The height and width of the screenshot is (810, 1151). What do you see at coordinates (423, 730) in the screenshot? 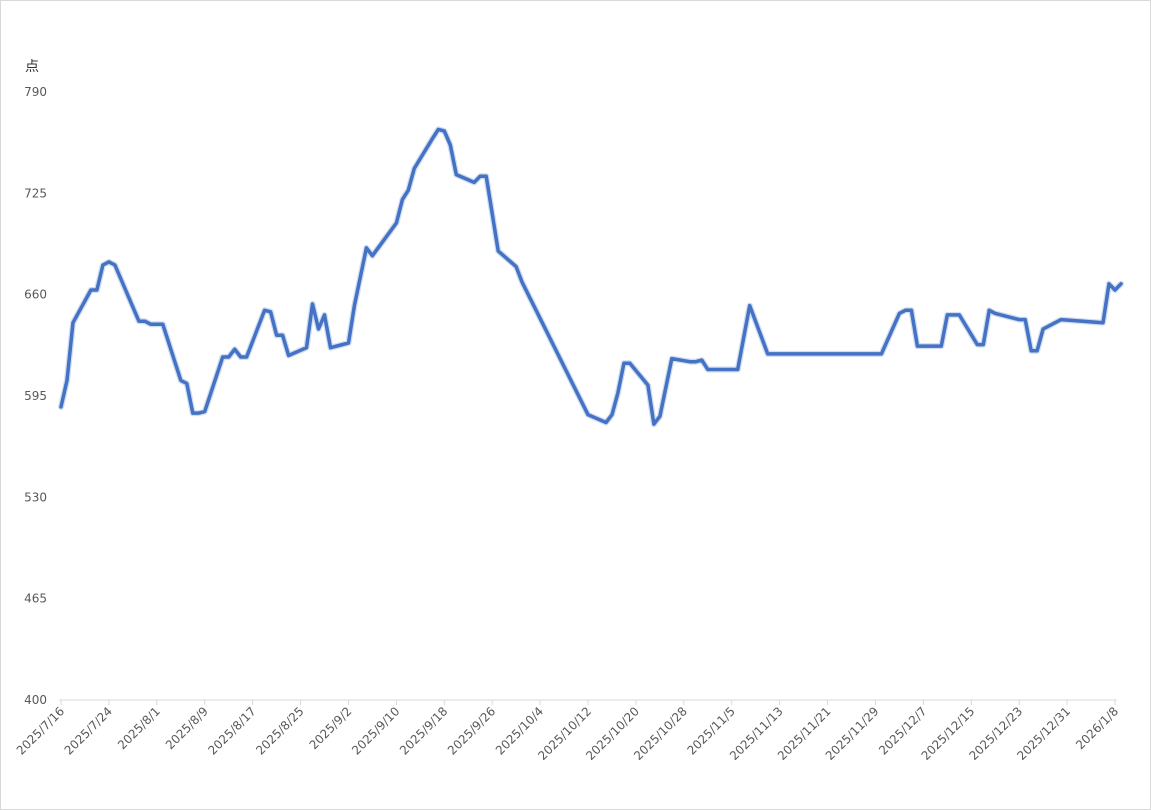
I see `x-tick-label: 2025/9/18` at bounding box center [423, 730].